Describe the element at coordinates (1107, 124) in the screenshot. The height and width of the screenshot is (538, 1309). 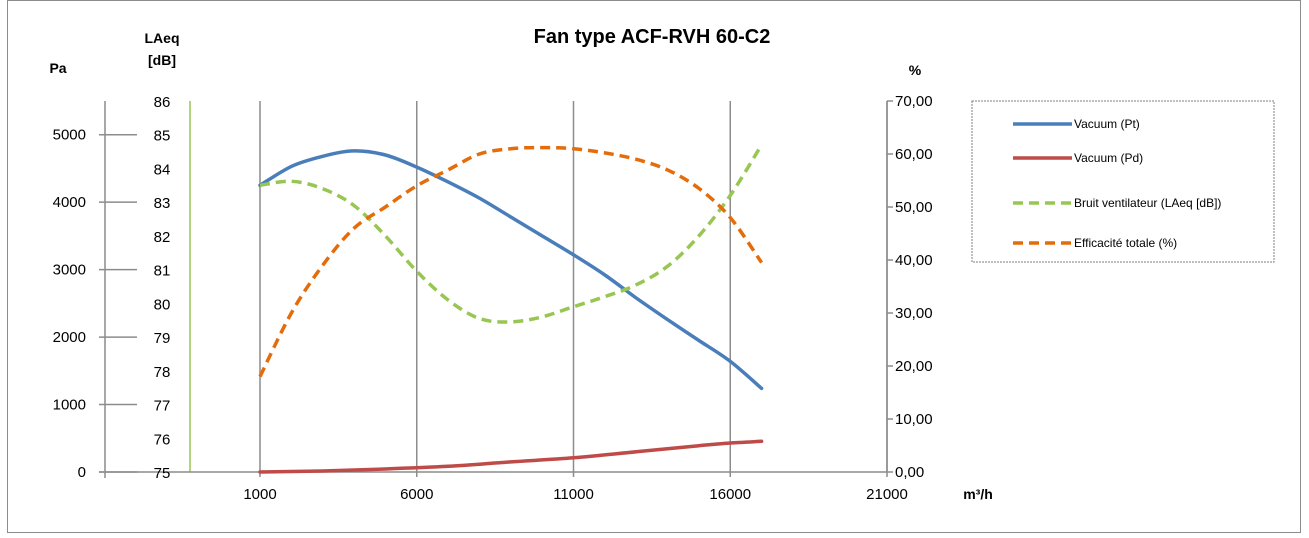
I see `legend-label-1: Vacuum (Pt)` at that location.